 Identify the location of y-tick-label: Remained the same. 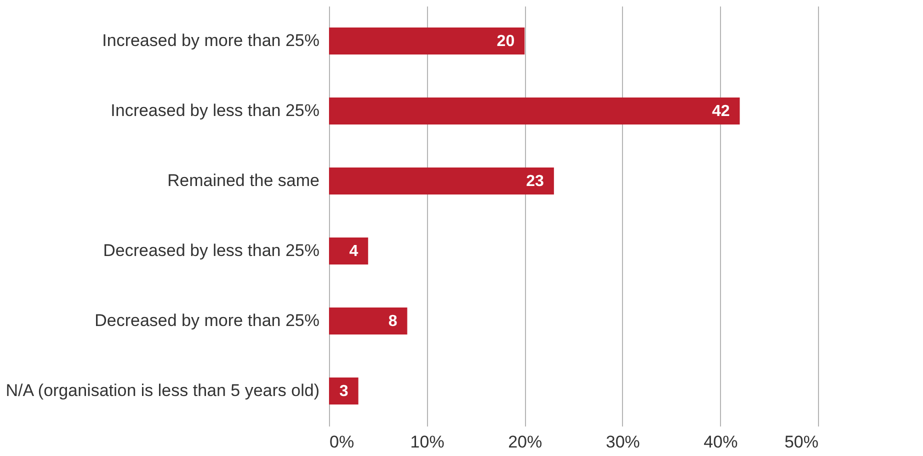
(243, 180).